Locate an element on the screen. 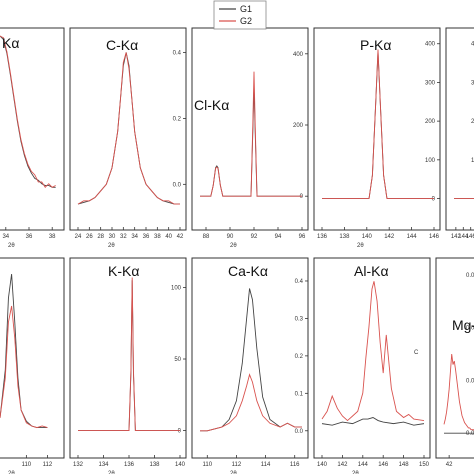  x-tick-label: 116 is located at coordinates (295, 465).